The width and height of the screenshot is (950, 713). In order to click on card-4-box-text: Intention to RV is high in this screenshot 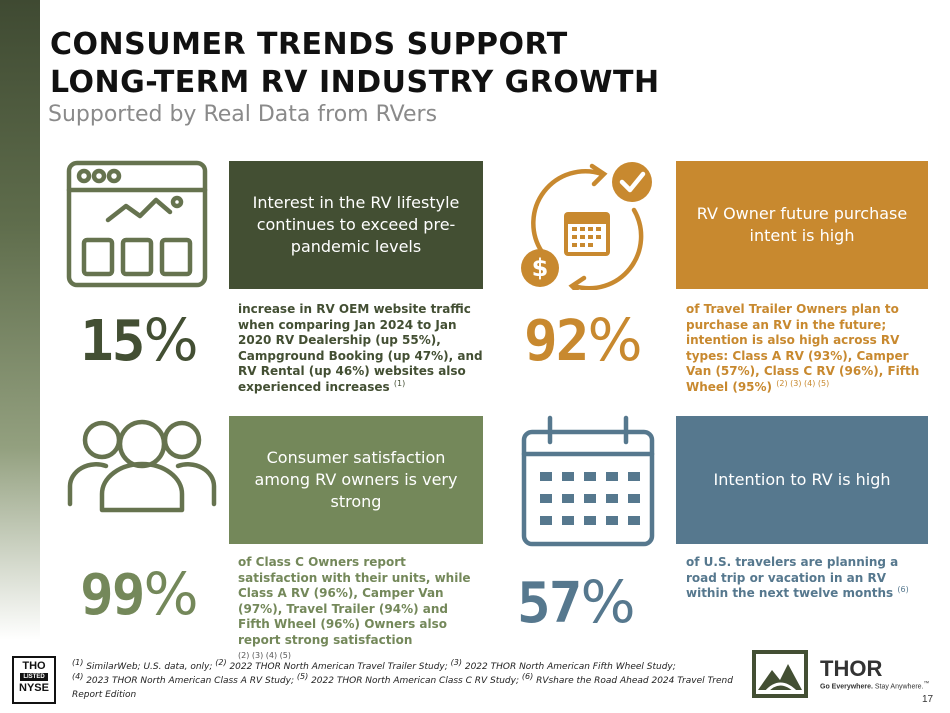, I will do `click(802, 479)`.